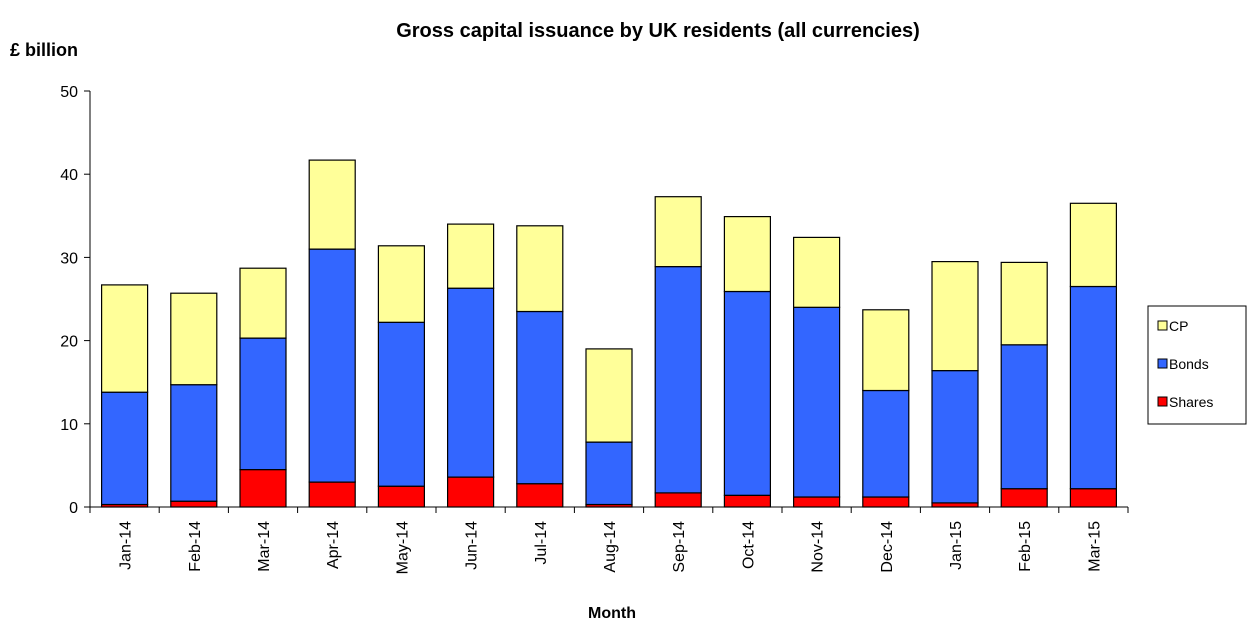  I want to click on legend: CP Bonds Shares, so click(1197, 365).